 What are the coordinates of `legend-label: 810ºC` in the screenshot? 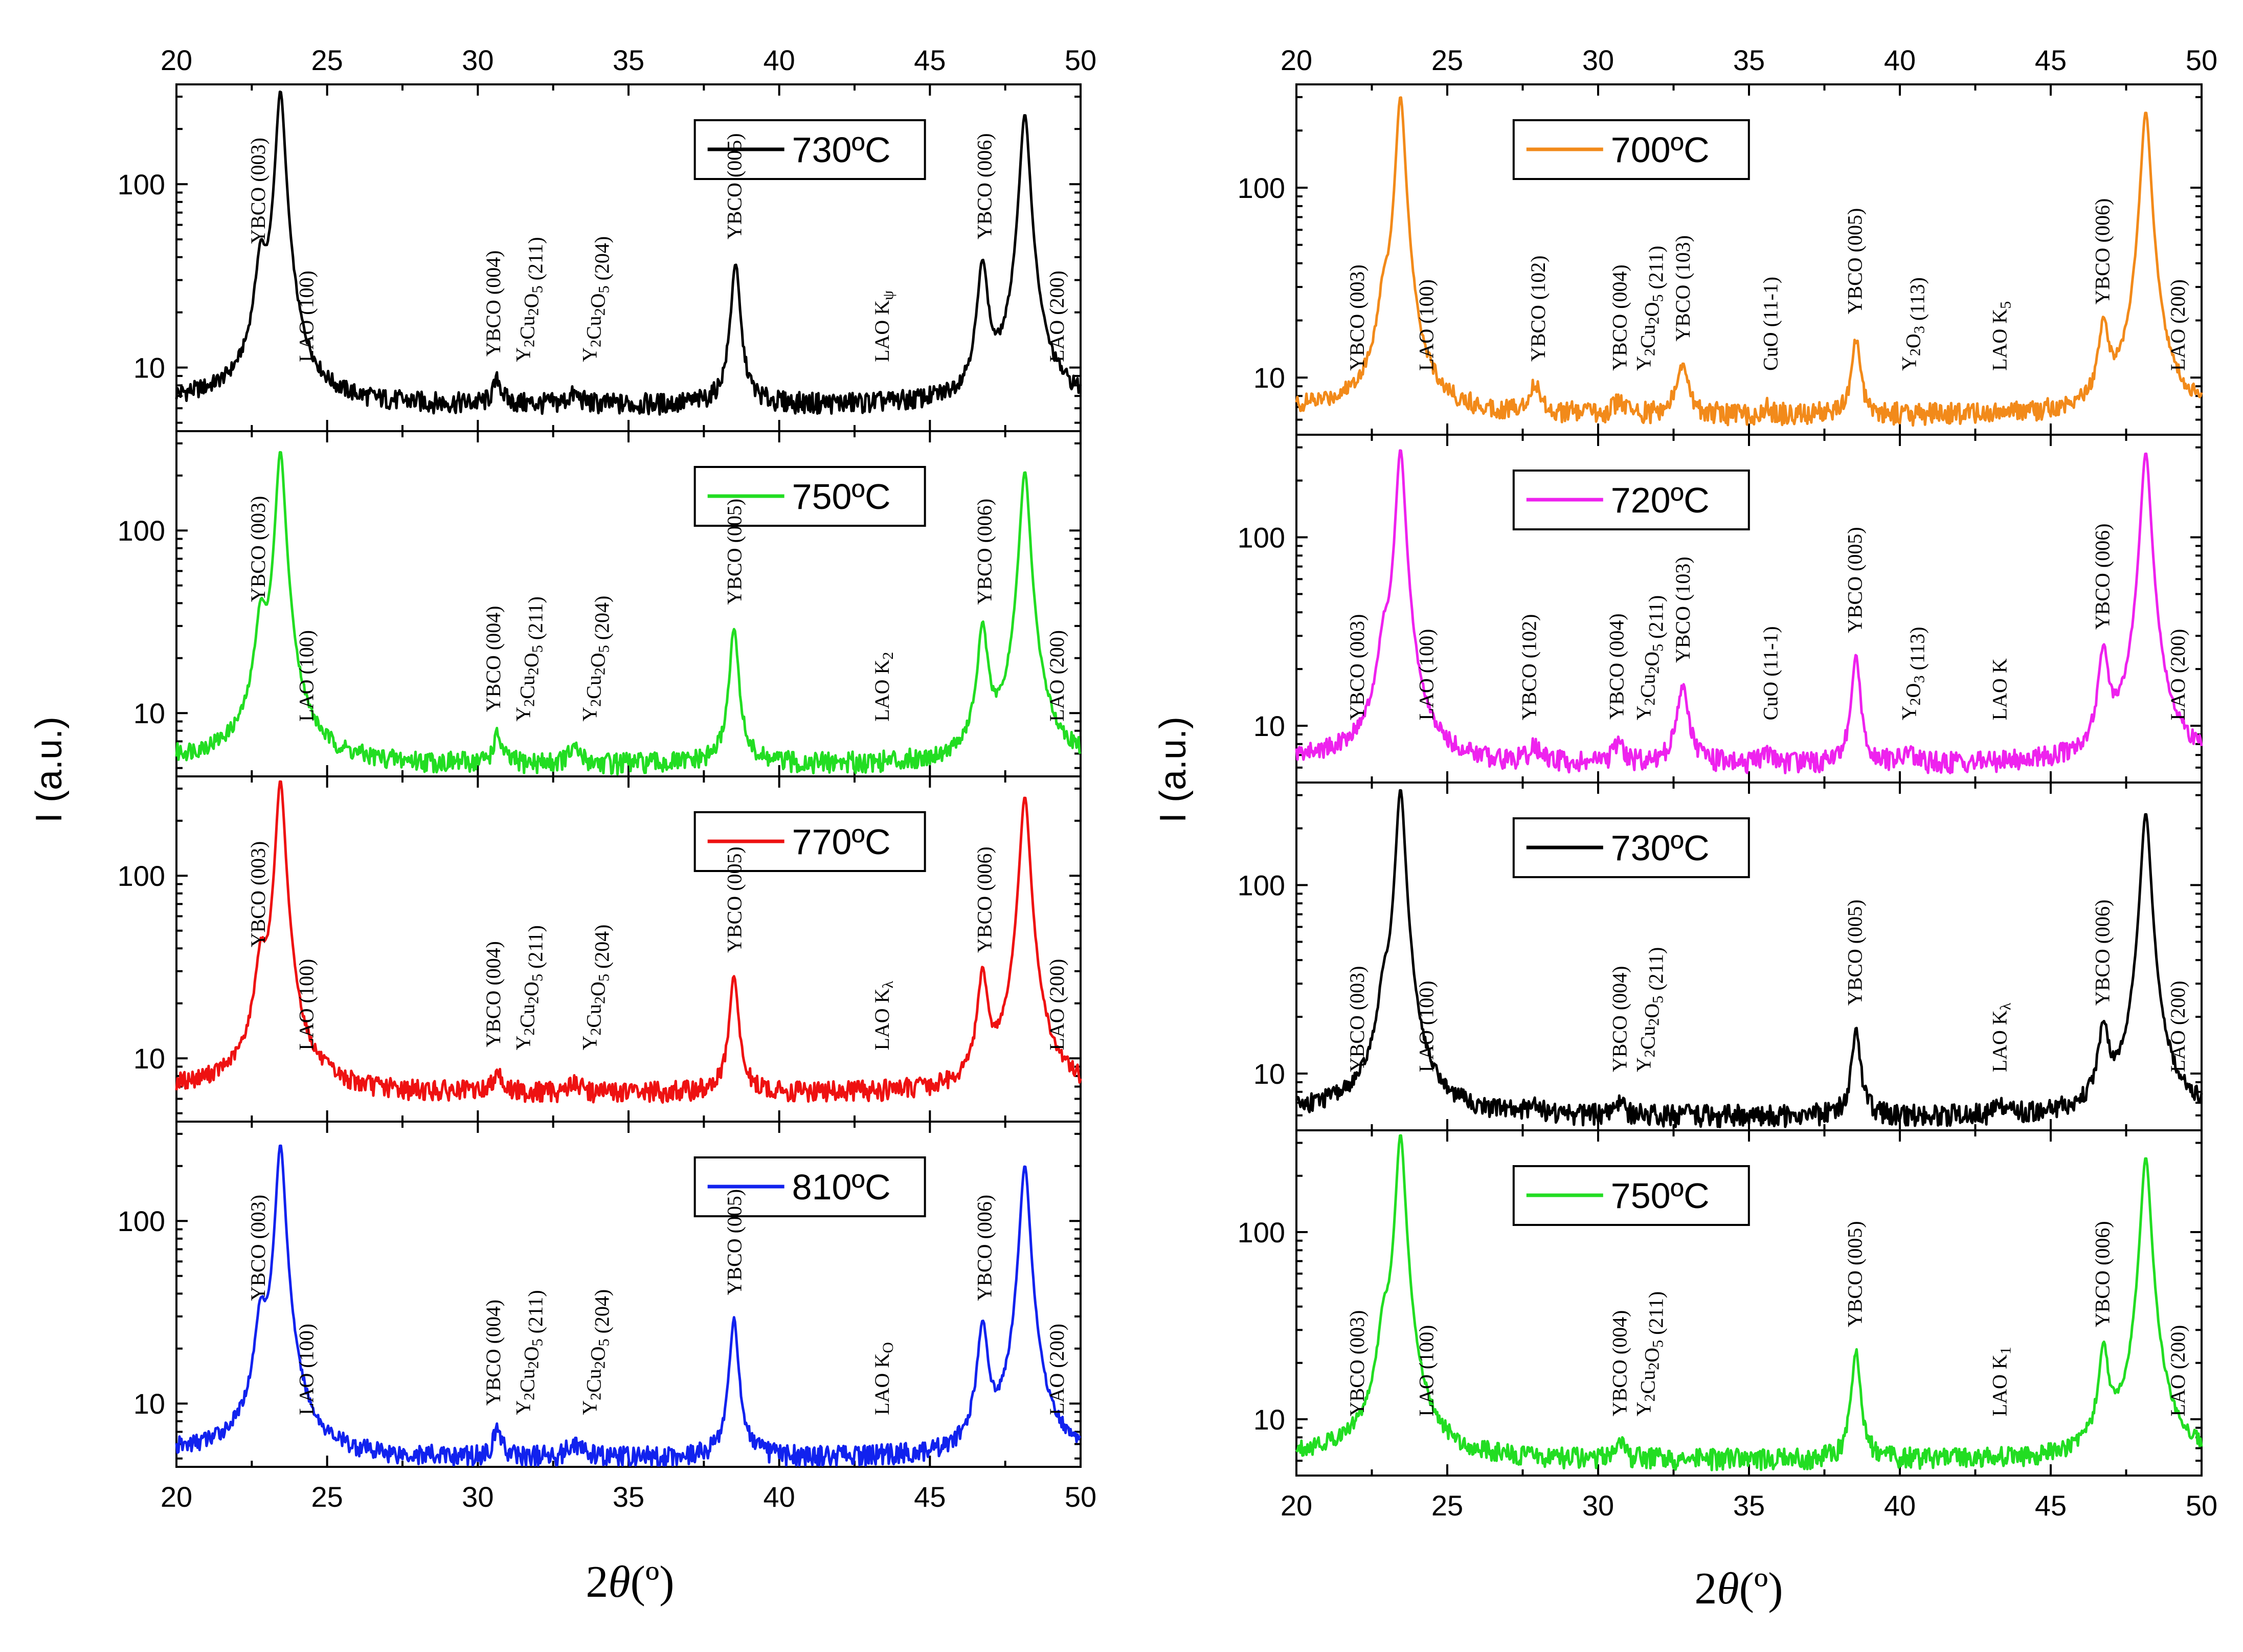 It's located at (841, 1187).